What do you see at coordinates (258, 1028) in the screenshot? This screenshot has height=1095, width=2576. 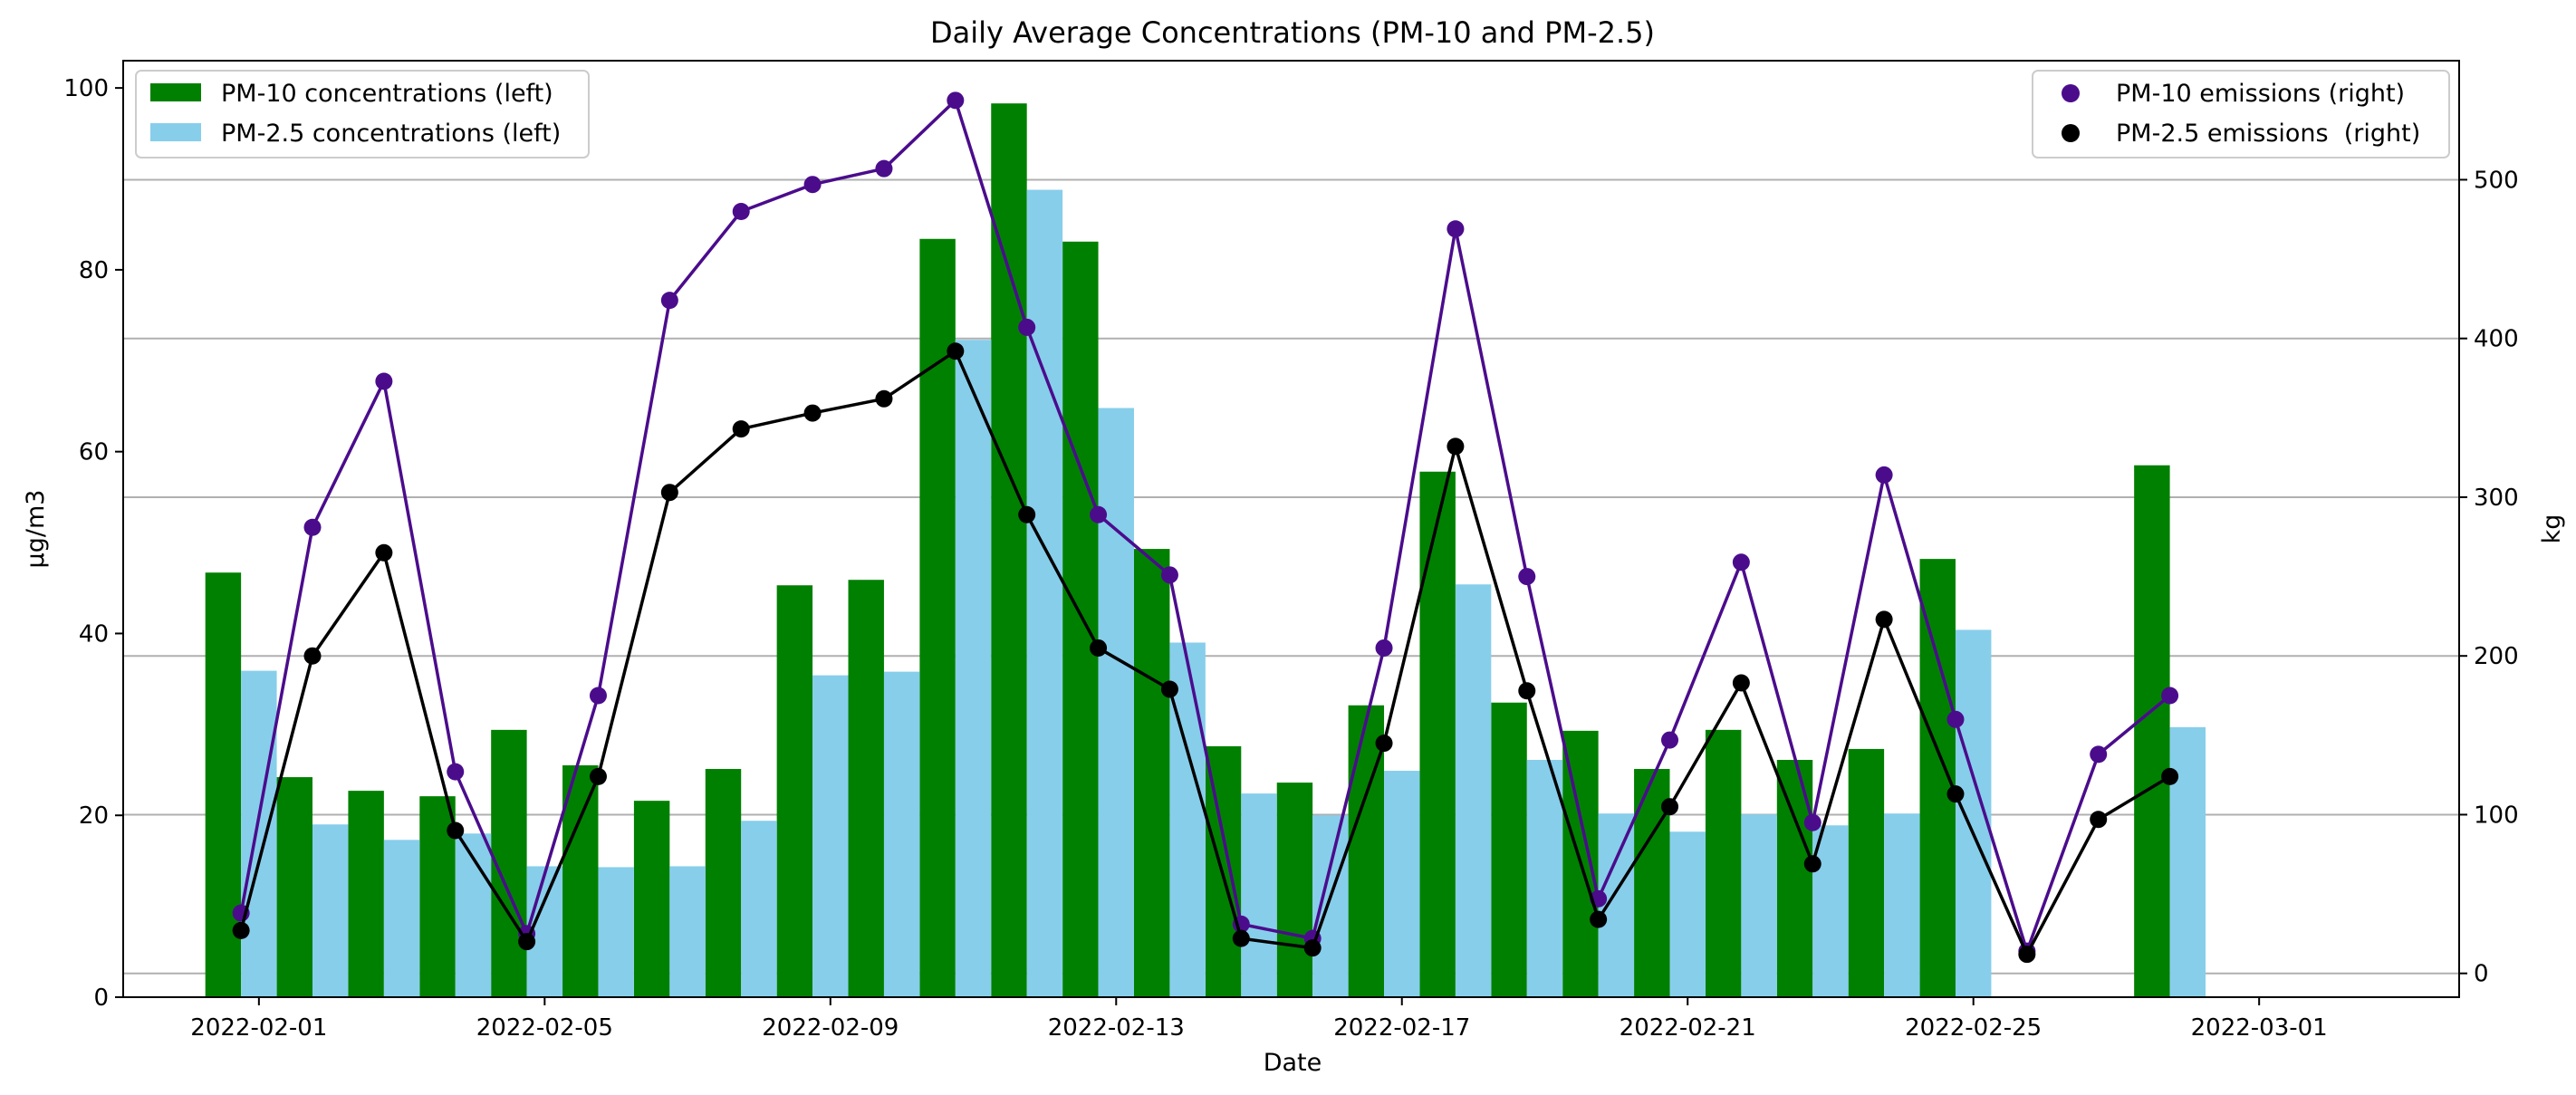 I see `x-tick-label-0: 2022-02-01` at bounding box center [258, 1028].